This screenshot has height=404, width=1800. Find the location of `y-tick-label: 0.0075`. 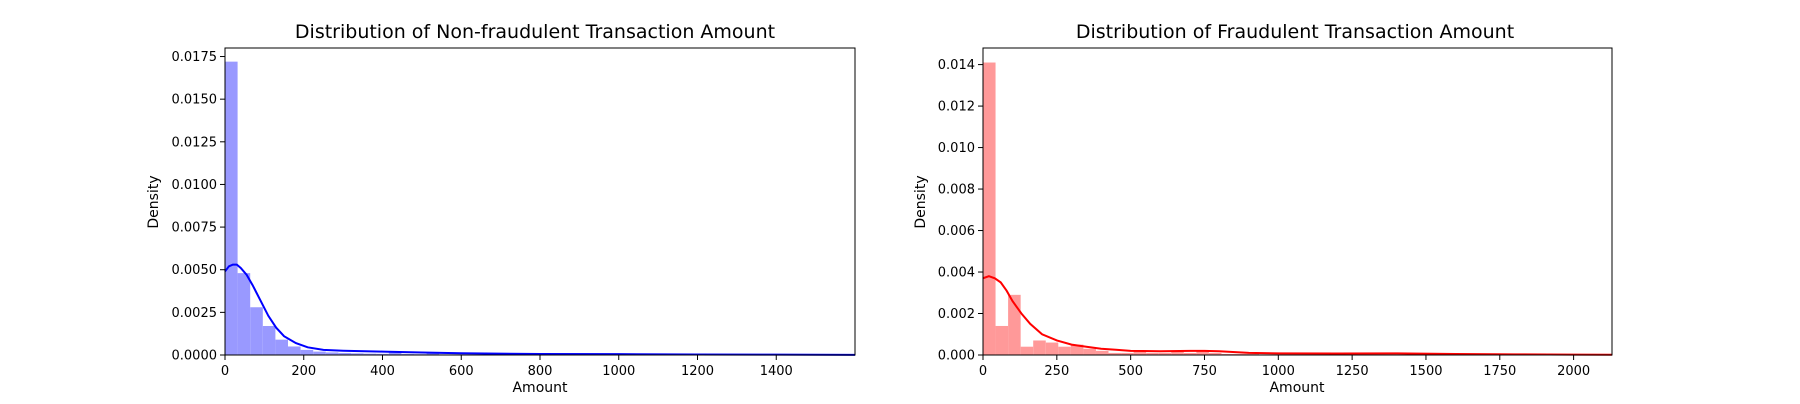

y-tick-label: 0.0075 is located at coordinates (195, 228).